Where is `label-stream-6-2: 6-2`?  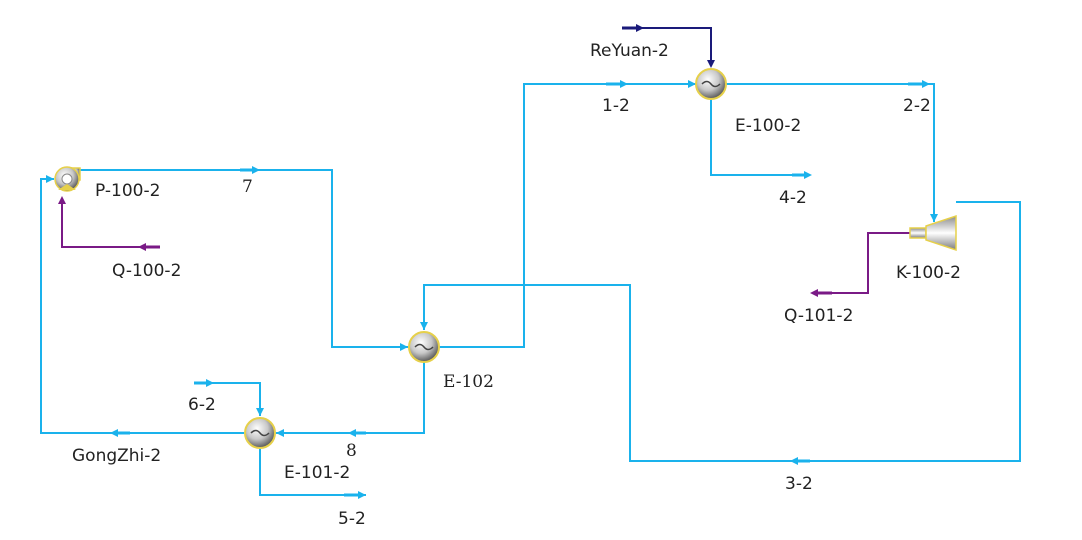
label-stream-6-2: 6-2 is located at coordinates (202, 405).